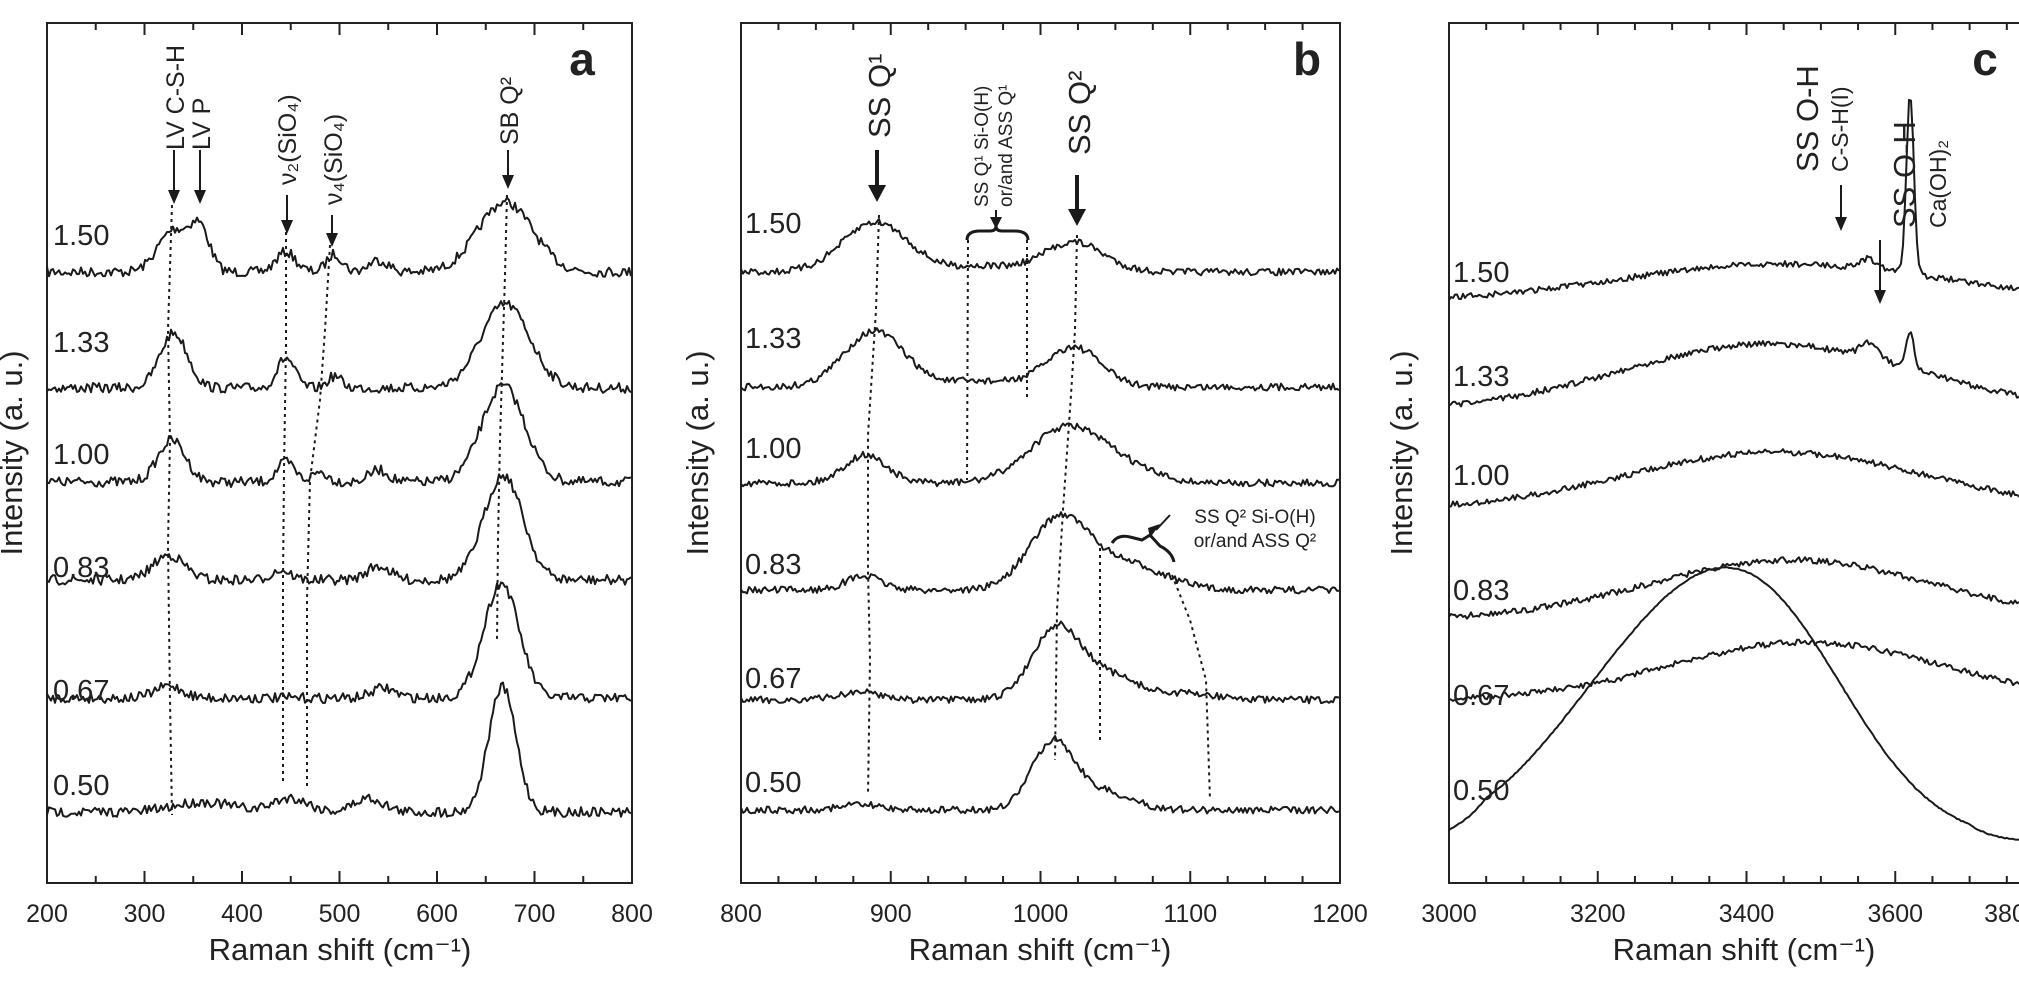  What do you see at coordinates (1040, 553) in the screenshot?
I see `panel-b-trace-0.83` at bounding box center [1040, 553].